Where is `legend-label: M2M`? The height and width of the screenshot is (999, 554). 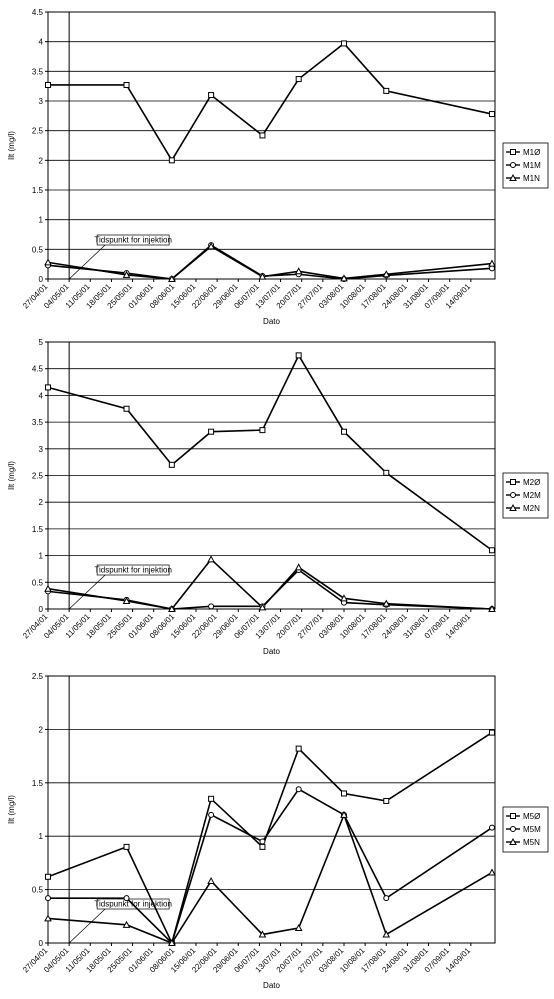 legend-label: M2M is located at coordinates (532, 495).